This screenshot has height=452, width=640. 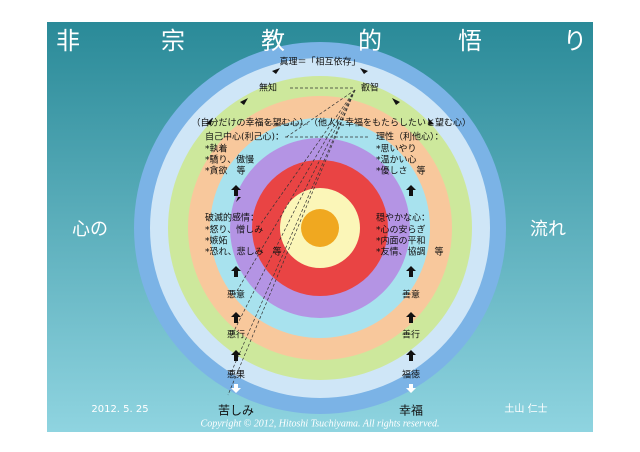 I want to click on title-char: 悟, so click(x=470, y=41).